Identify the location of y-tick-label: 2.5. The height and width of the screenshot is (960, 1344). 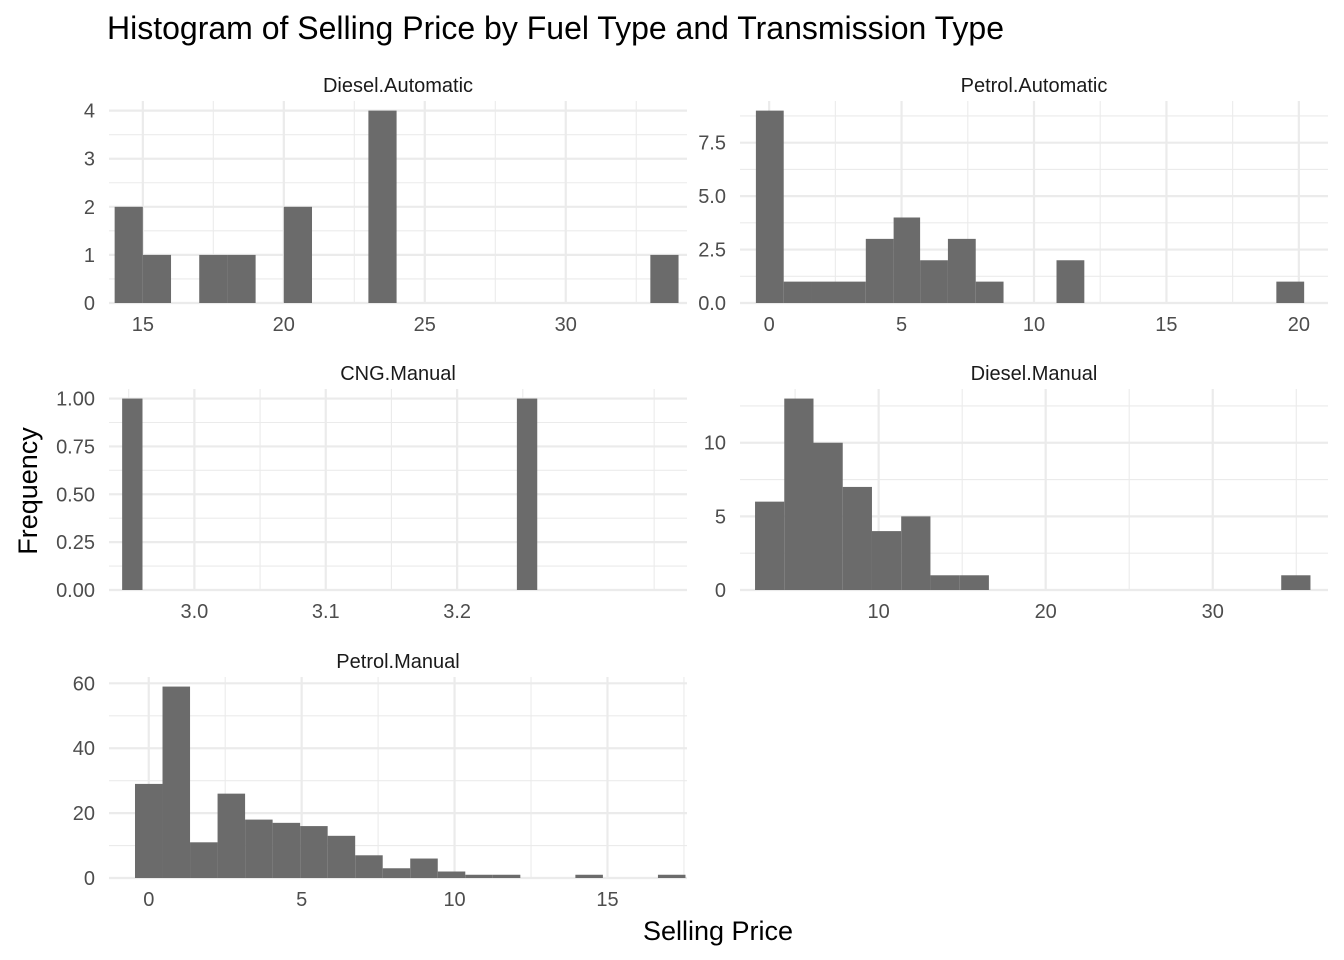
(712, 251).